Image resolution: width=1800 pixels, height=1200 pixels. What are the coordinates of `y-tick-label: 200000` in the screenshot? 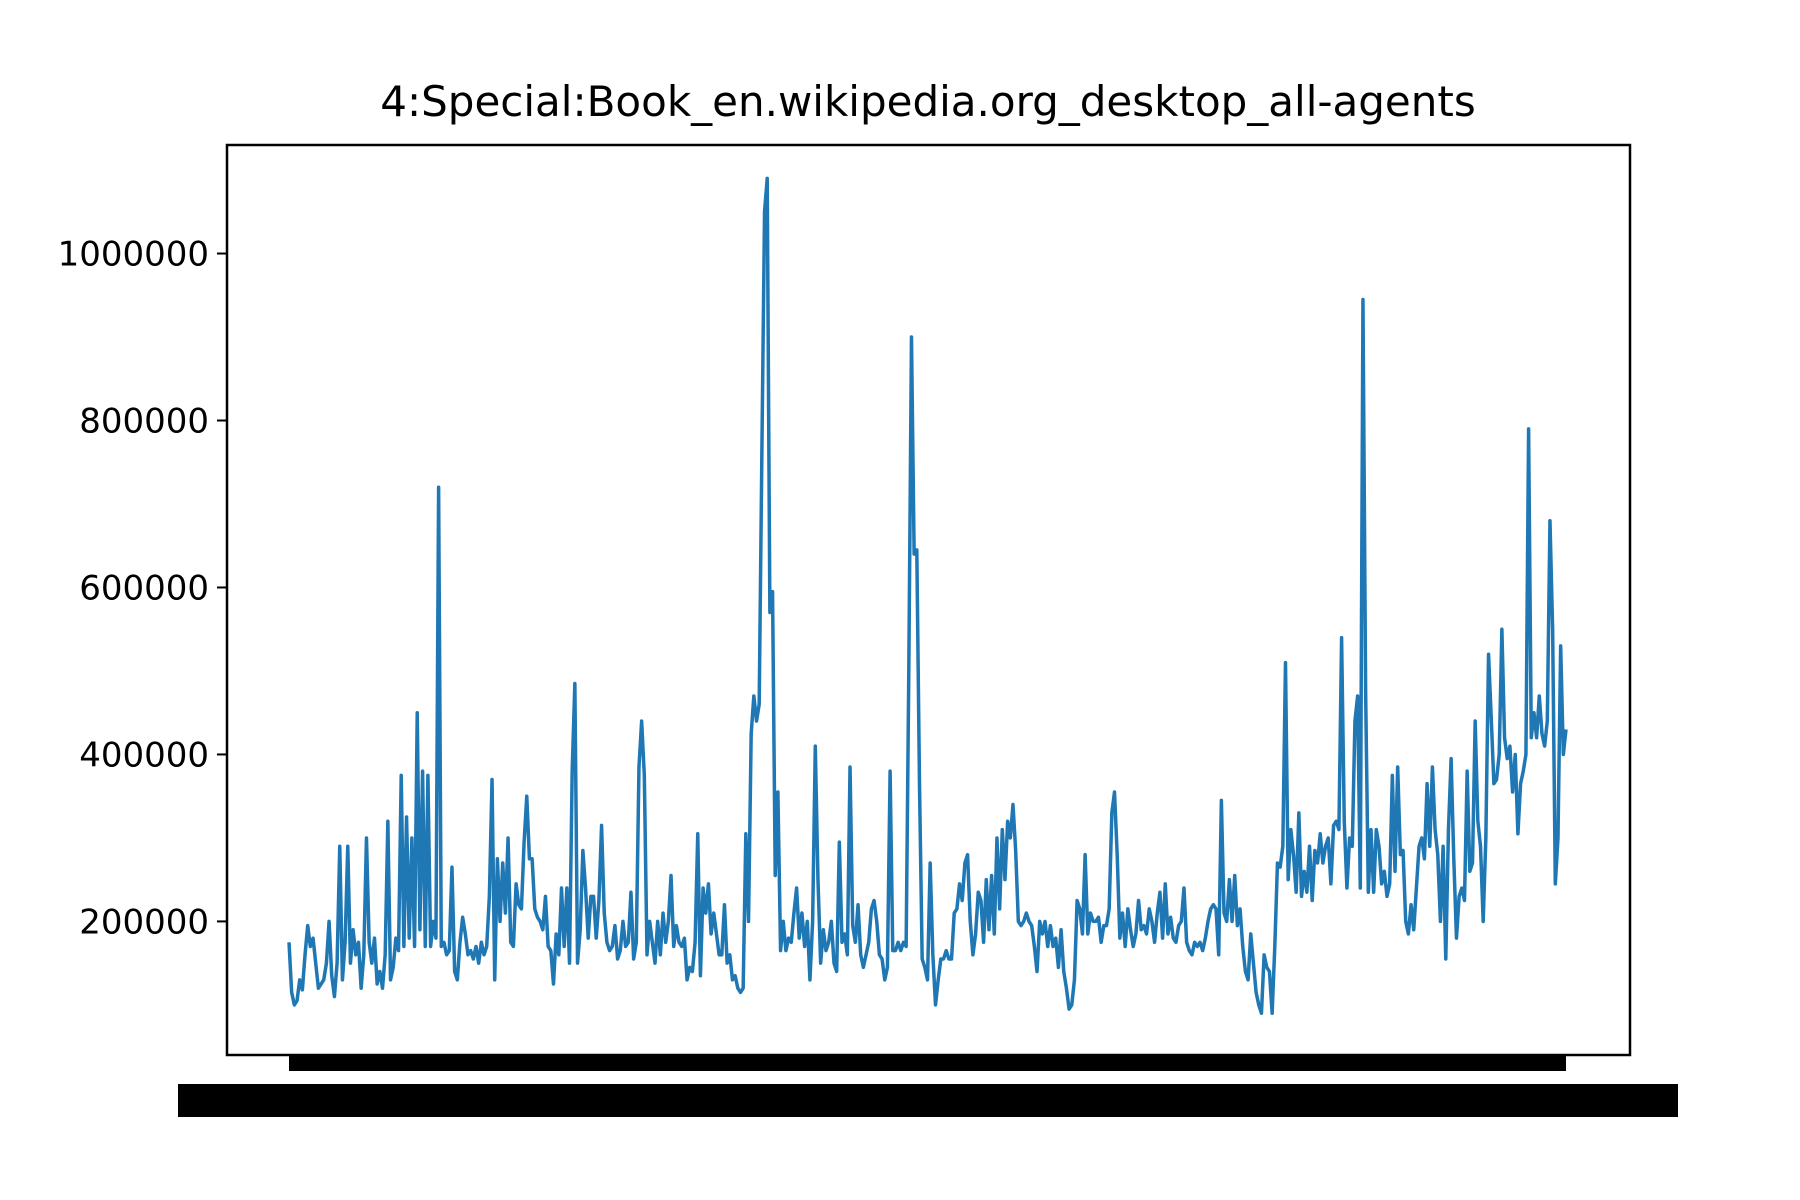 It's located at (144, 922).